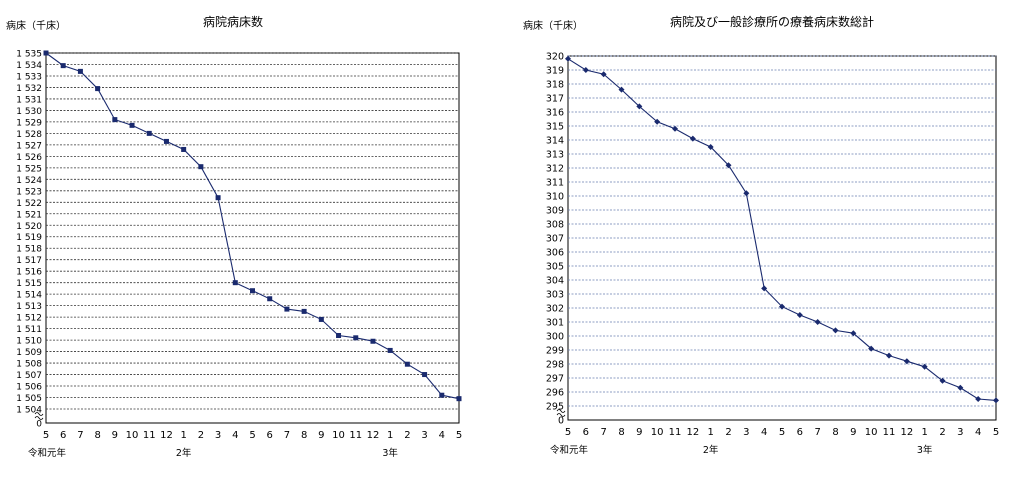 The height and width of the screenshot is (479, 1024). What do you see at coordinates (29, 284) in the screenshot?
I see `y-tick-label: 1 515` at bounding box center [29, 284].